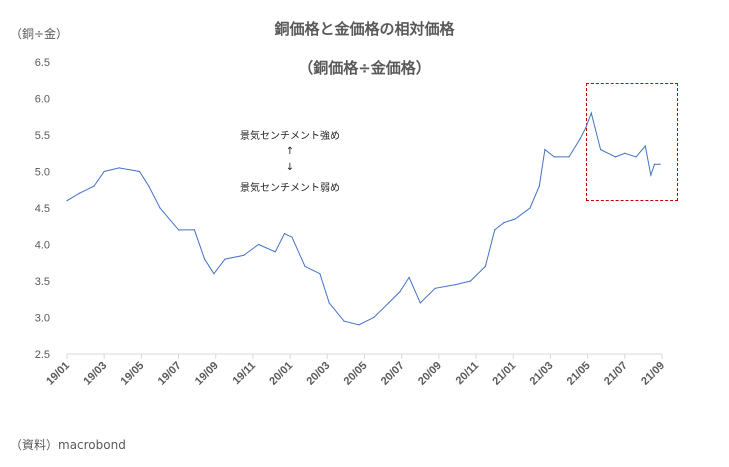  I want to click on x-tick-label: 19/11, so click(245, 374).